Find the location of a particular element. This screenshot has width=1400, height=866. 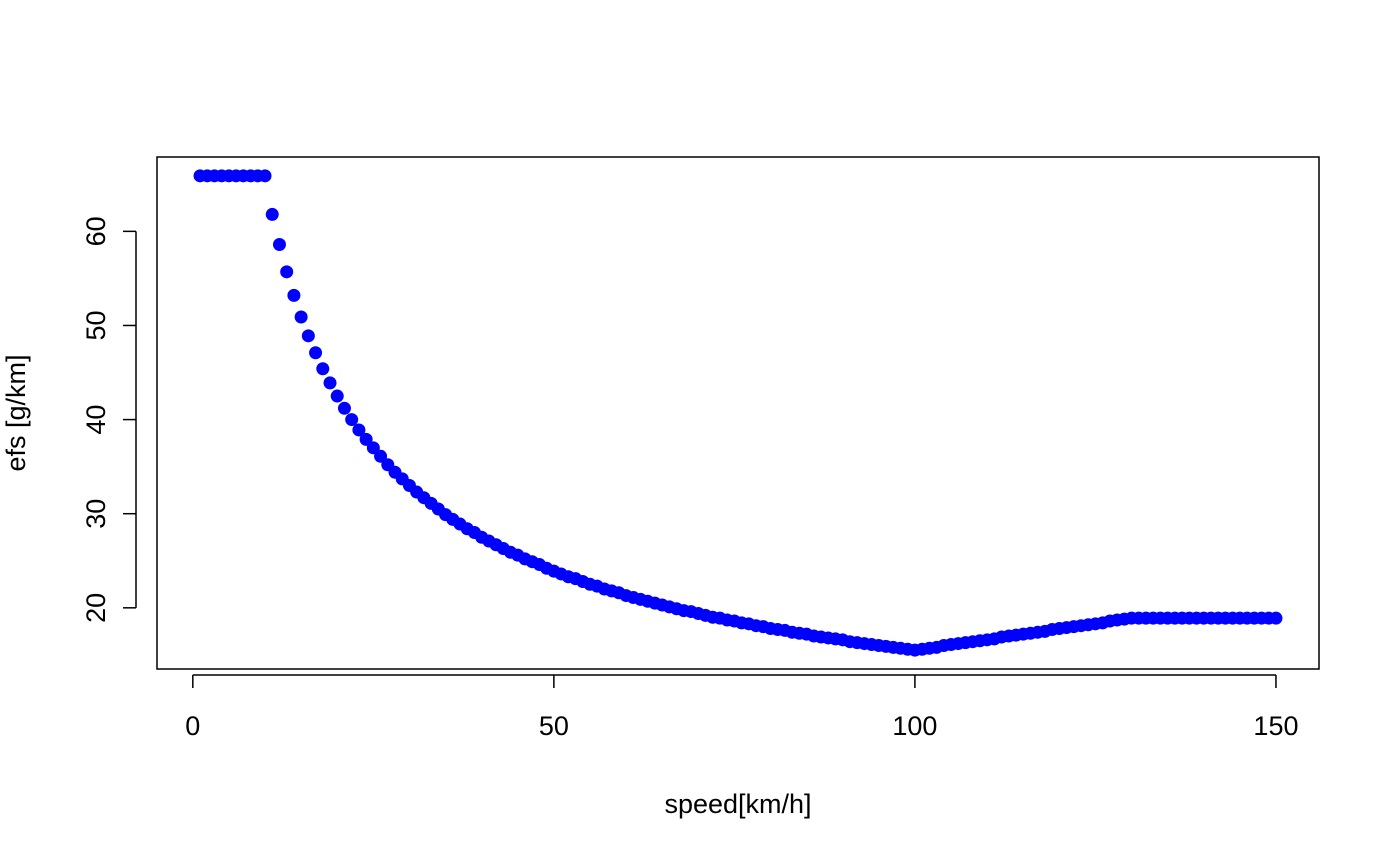

y-axis-label: efs [g/km] is located at coordinates (16, 412).